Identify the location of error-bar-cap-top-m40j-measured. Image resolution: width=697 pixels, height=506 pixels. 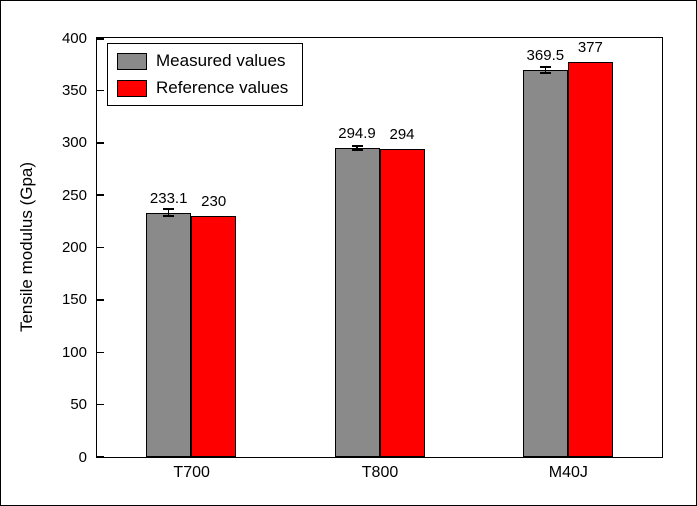
(545, 67).